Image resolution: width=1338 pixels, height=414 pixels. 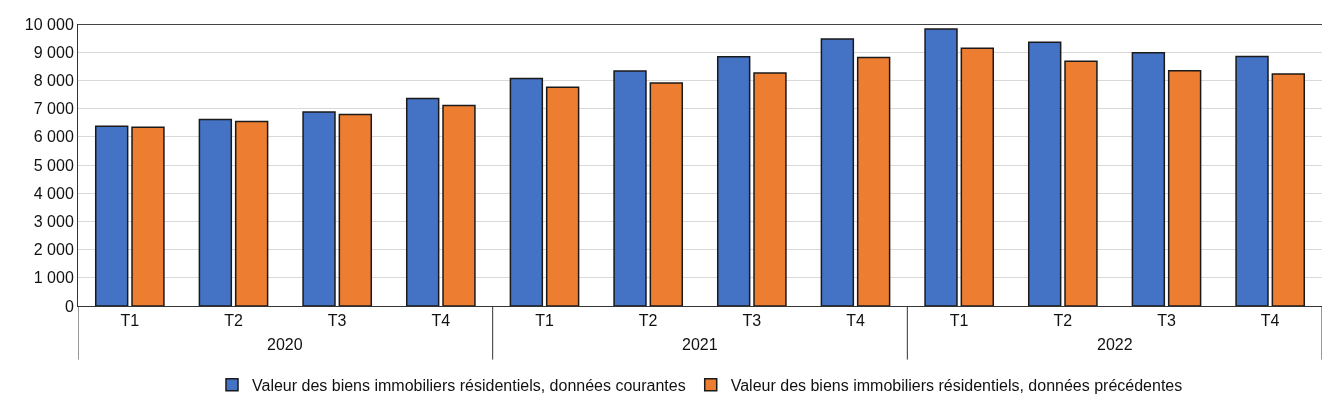 What do you see at coordinates (53, 278) in the screenshot?
I see `y-tick-label: 1 000` at bounding box center [53, 278].